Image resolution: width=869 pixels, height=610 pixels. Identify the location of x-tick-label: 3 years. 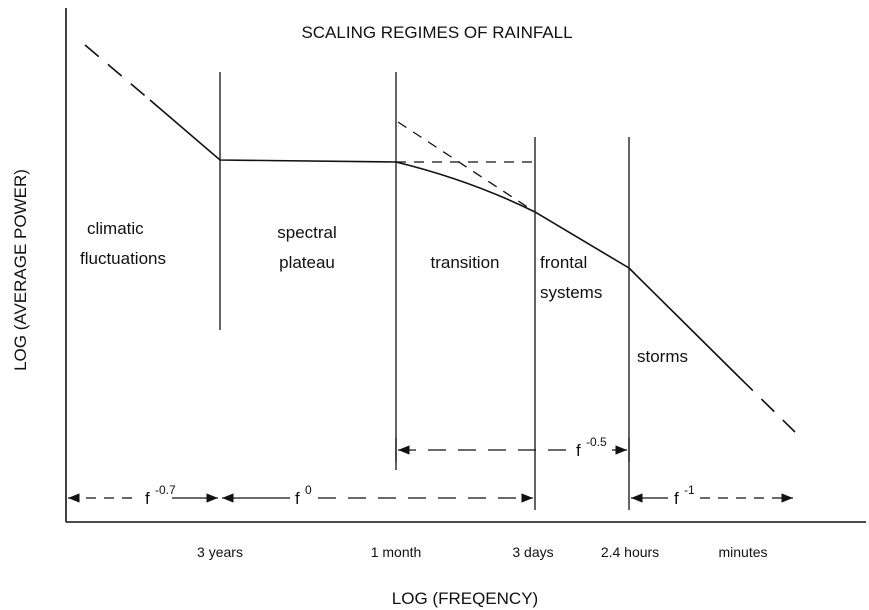
(220, 552).